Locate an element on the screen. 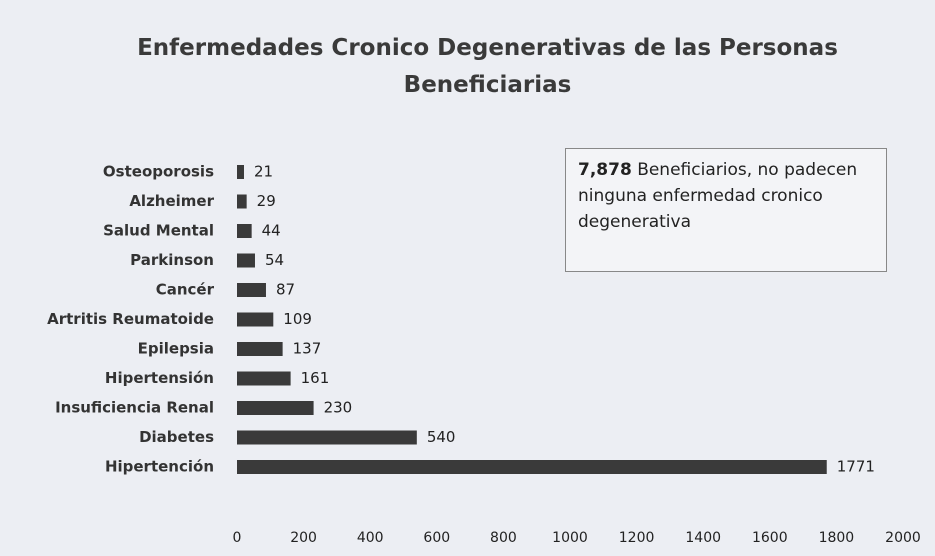 This screenshot has width=935, height=556. y-tick-label: Diabetes is located at coordinates (176, 437).